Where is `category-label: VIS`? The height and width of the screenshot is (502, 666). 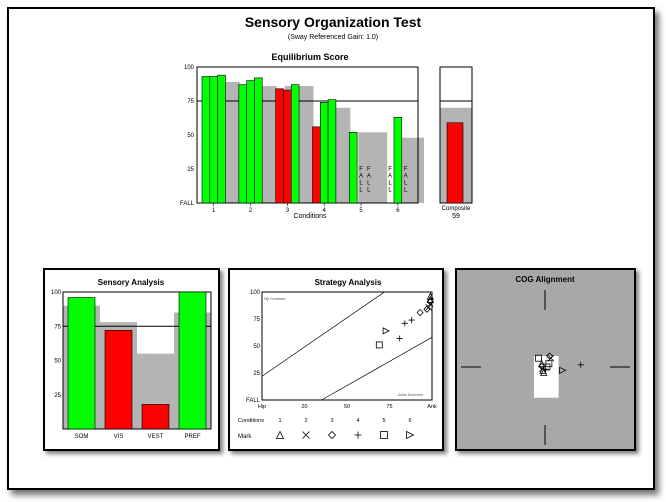 category-label: VIS is located at coordinates (119, 437).